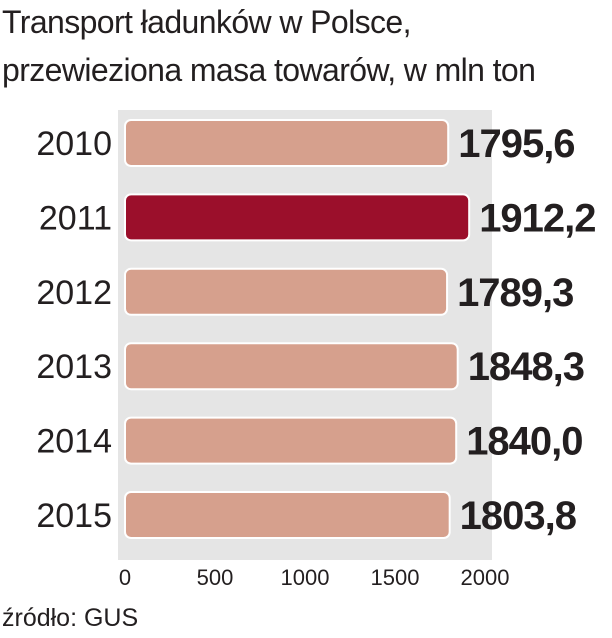 The height and width of the screenshot is (638, 612). I want to click on category-label-2013: 2013, so click(74, 367).